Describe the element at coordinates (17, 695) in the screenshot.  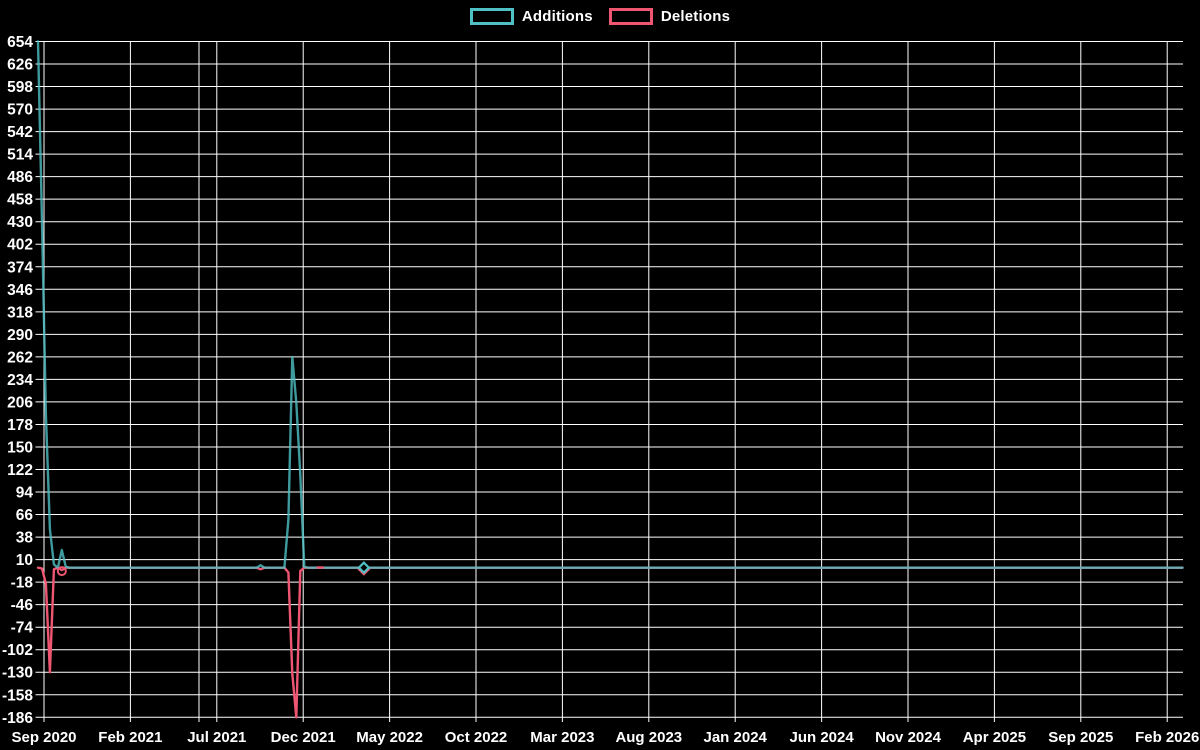
I see `y-axis-tick-label: -158` at that location.